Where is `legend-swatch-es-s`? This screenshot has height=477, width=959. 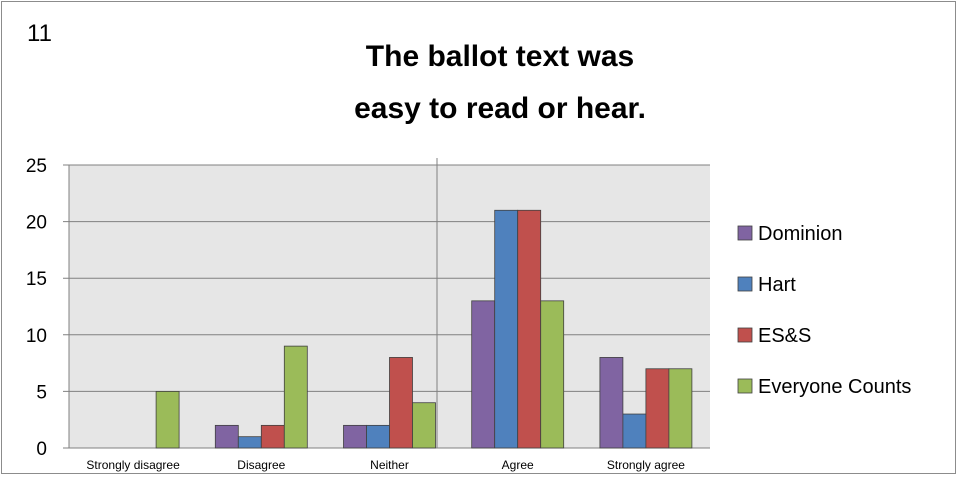 legend-swatch-es-s is located at coordinates (745, 335).